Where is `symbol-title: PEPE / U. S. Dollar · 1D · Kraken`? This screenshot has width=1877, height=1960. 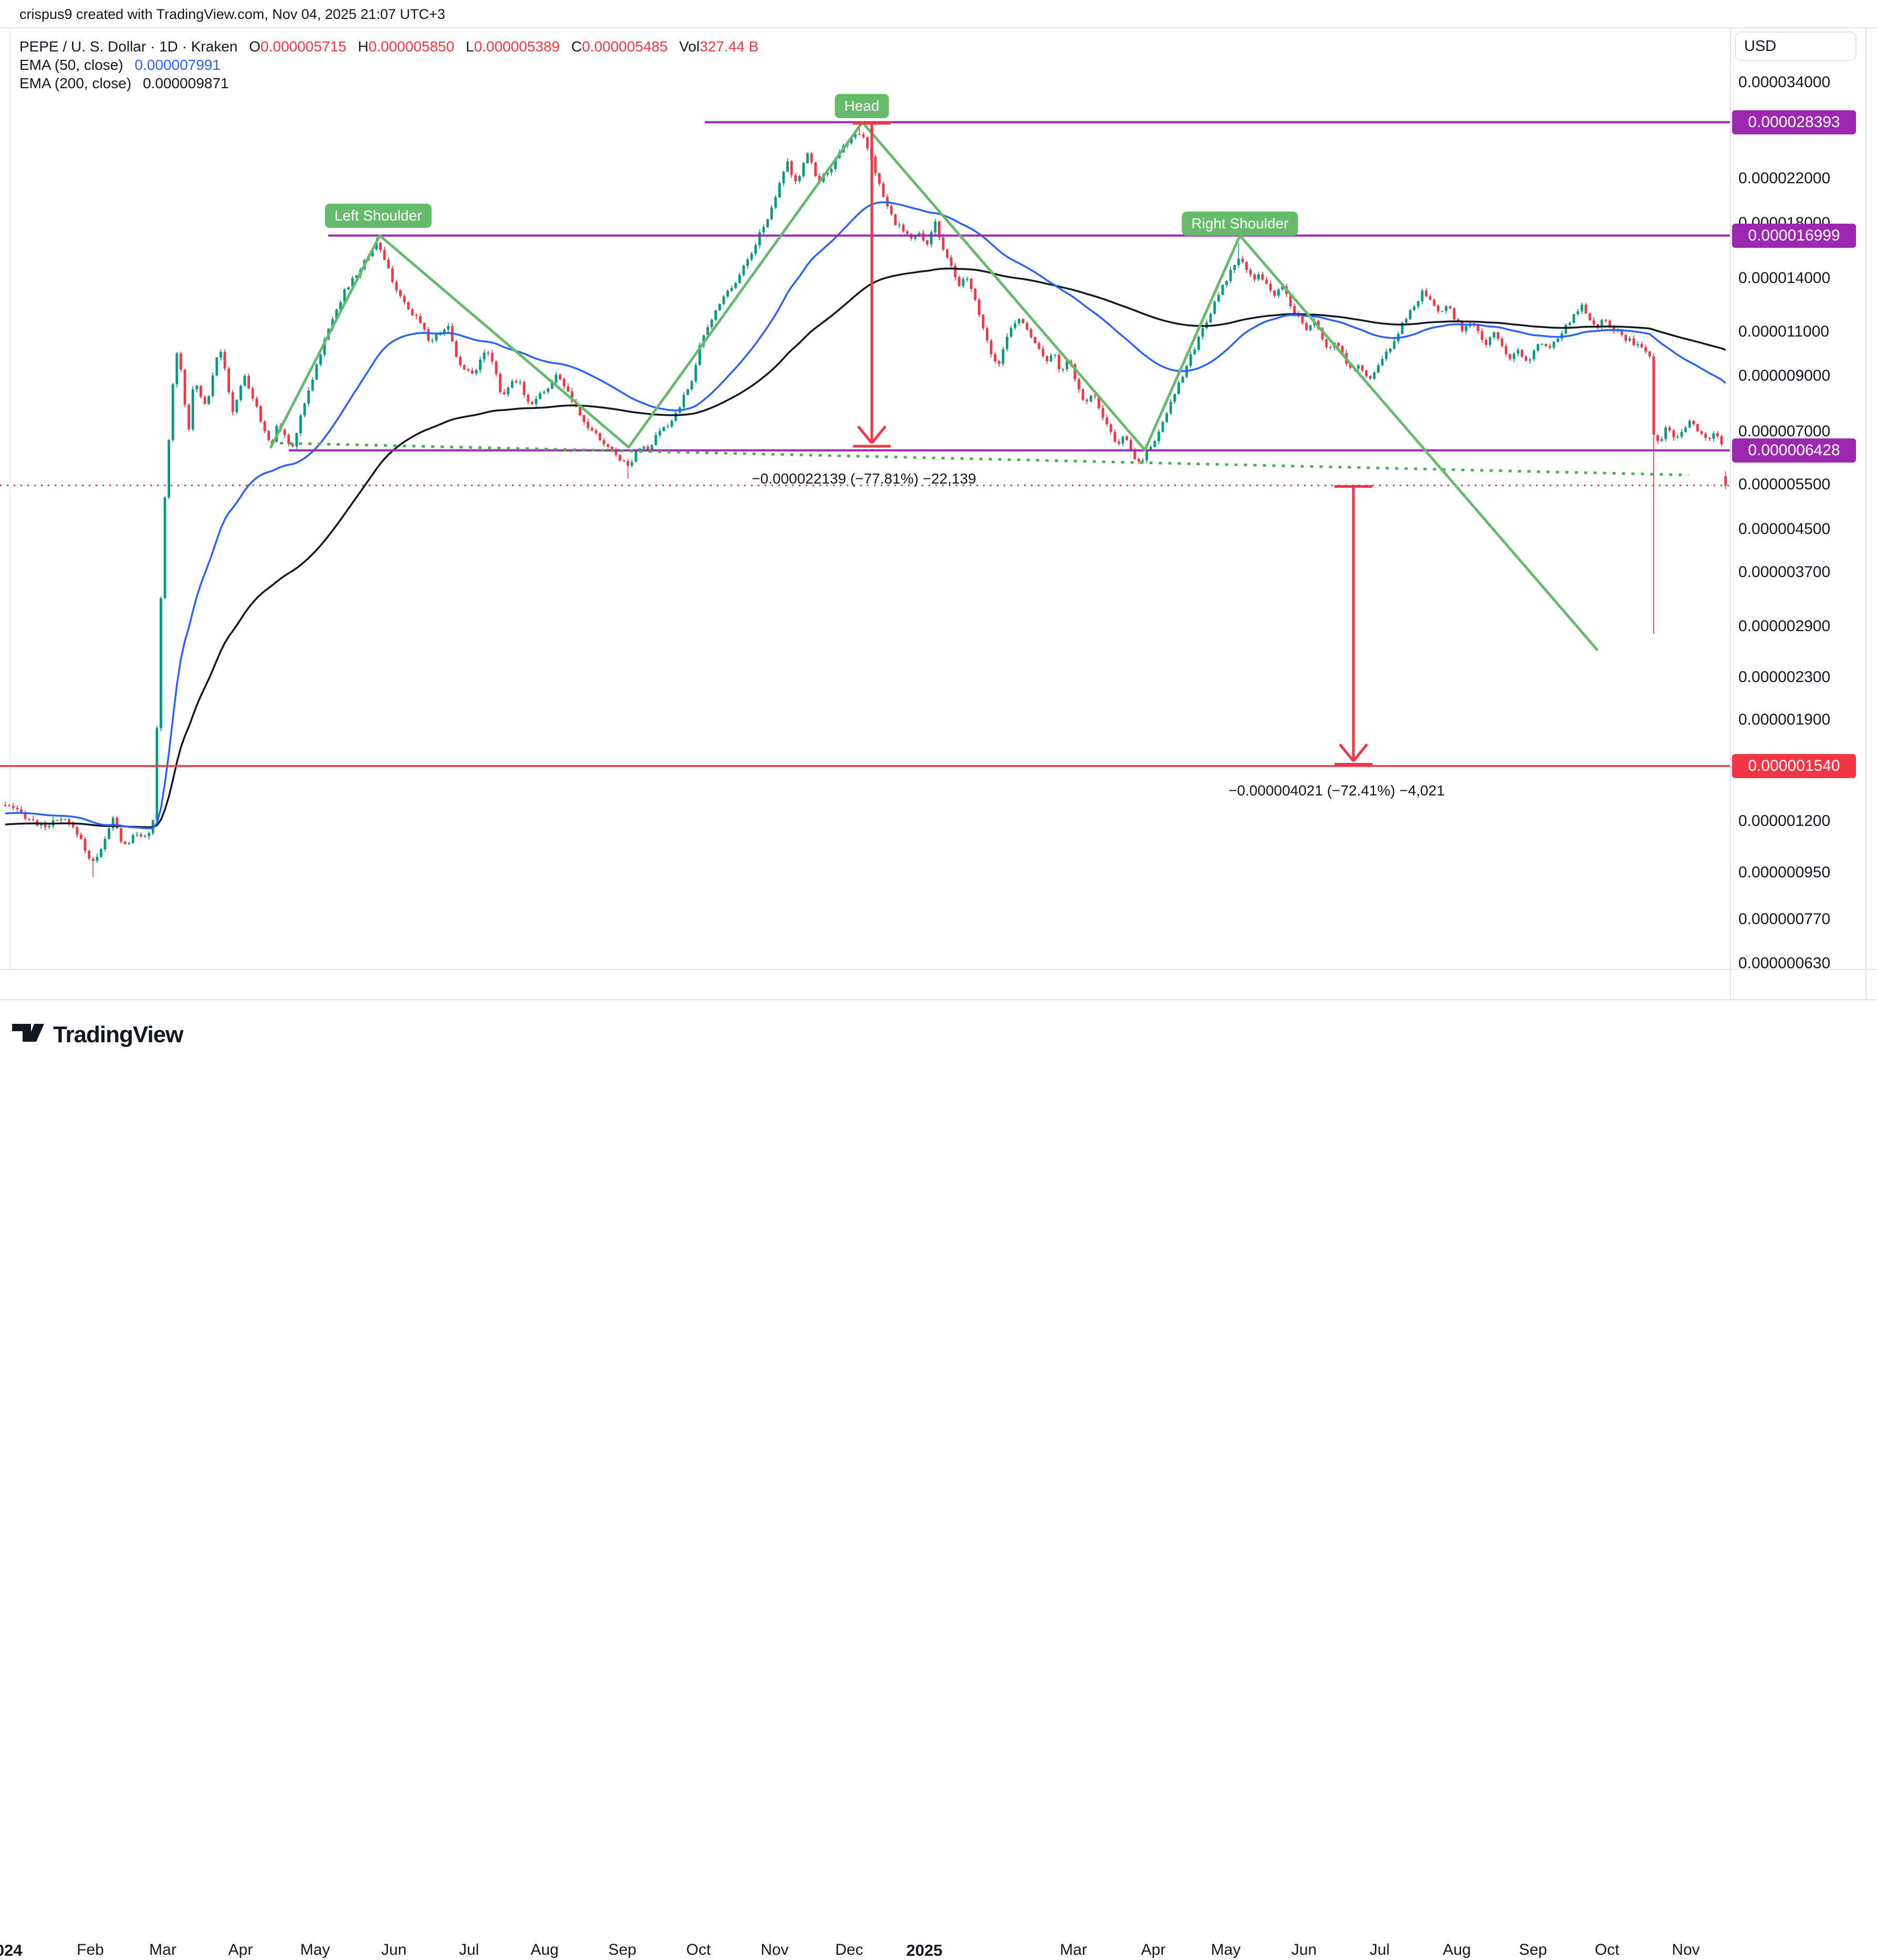 symbol-title: PEPE / U. S. Dollar · 1D · Kraken is located at coordinates (128, 46).